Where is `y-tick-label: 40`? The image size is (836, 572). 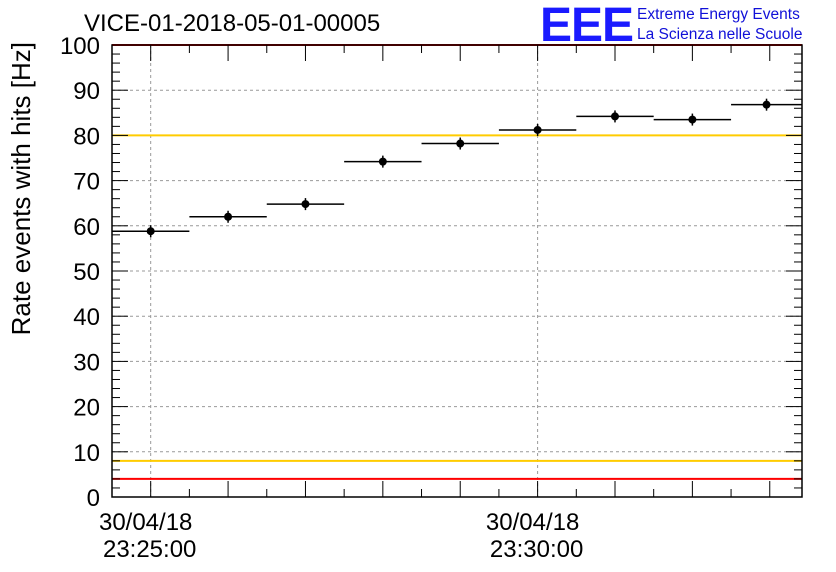
y-tick-label: 40 is located at coordinates (86, 317).